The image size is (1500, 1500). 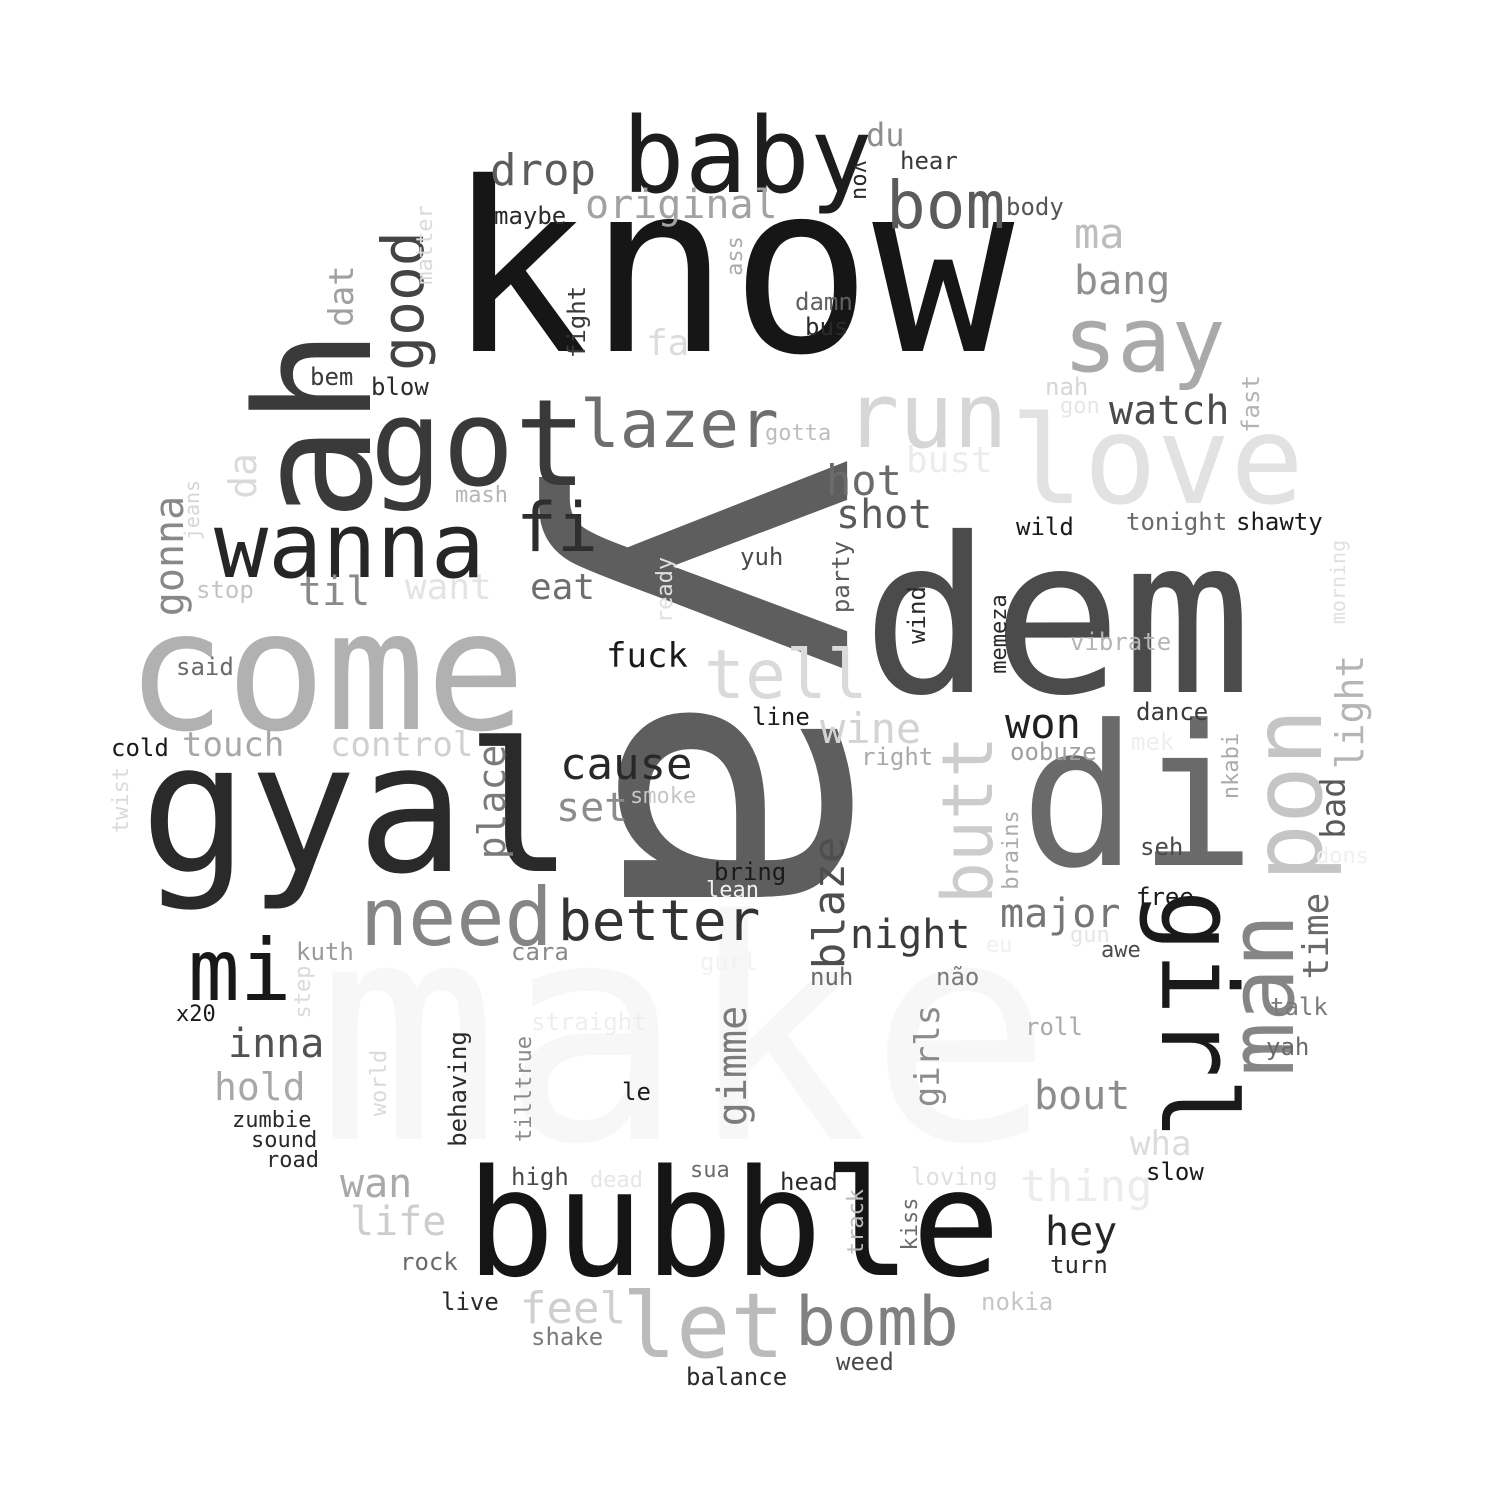 I want to click on word: tell, so click(x=786, y=675).